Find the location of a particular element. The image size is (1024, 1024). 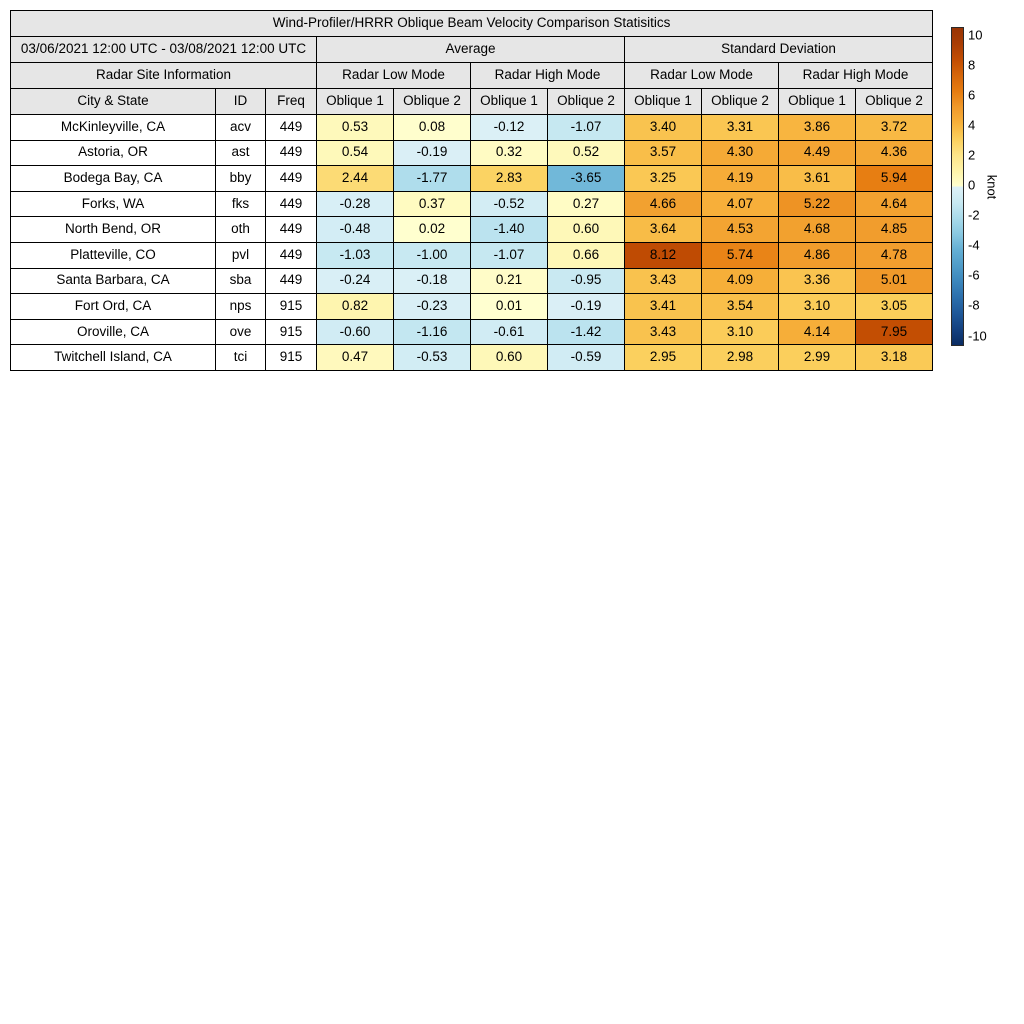

colorbar-tick-label: 4 is located at coordinates (972, 125).